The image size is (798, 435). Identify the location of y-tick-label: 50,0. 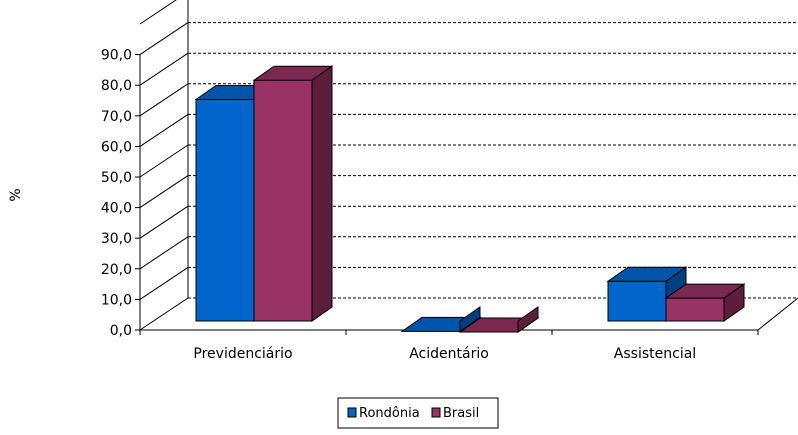
(116, 178).